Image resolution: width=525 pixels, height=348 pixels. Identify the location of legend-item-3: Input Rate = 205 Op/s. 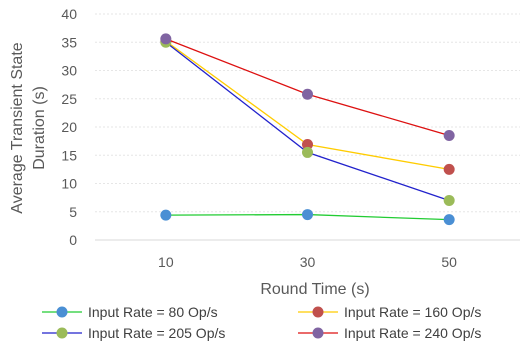
(133, 333).